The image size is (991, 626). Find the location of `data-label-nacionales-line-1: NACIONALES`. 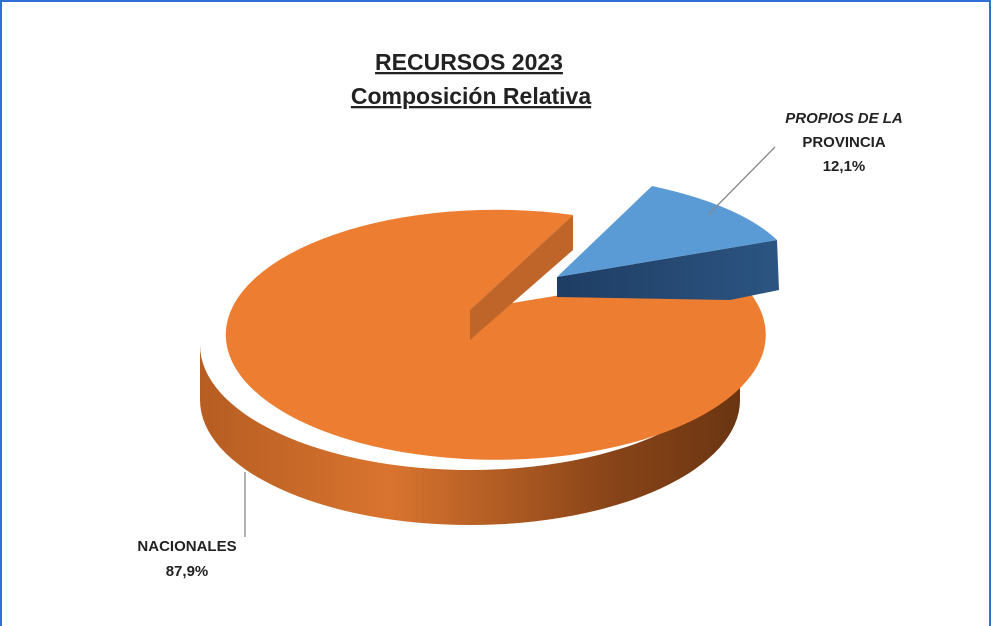

data-label-nacionales-line-1: NACIONALES is located at coordinates (186, 546).